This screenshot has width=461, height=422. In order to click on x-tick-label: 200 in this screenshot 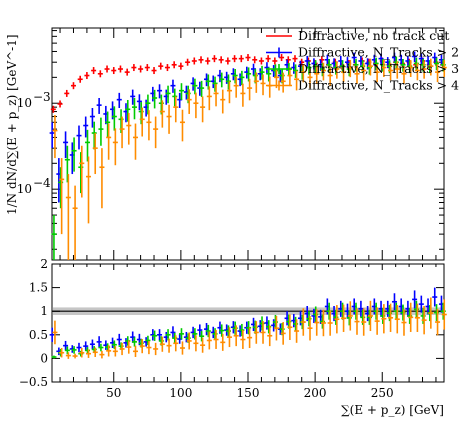, I will do `click(315, 393)`.